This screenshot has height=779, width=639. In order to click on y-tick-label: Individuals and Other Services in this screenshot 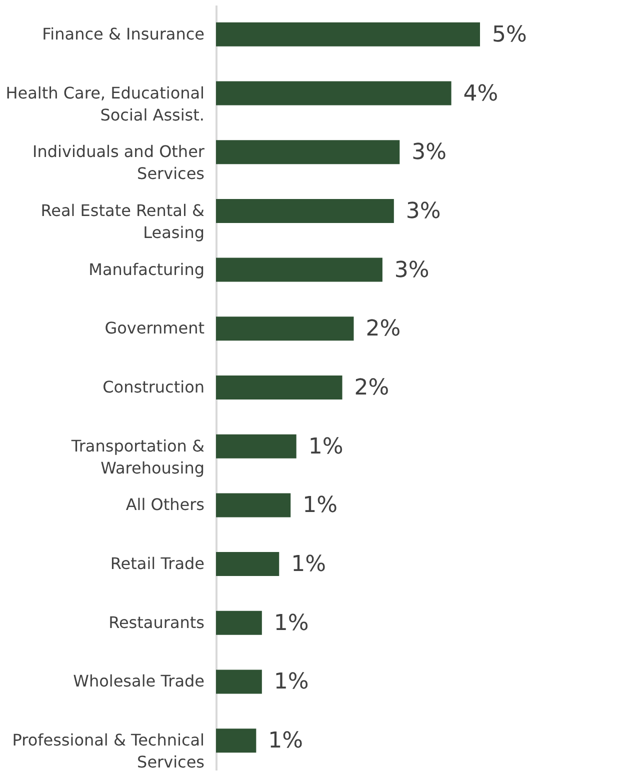, I will do `click(118, 163)`.